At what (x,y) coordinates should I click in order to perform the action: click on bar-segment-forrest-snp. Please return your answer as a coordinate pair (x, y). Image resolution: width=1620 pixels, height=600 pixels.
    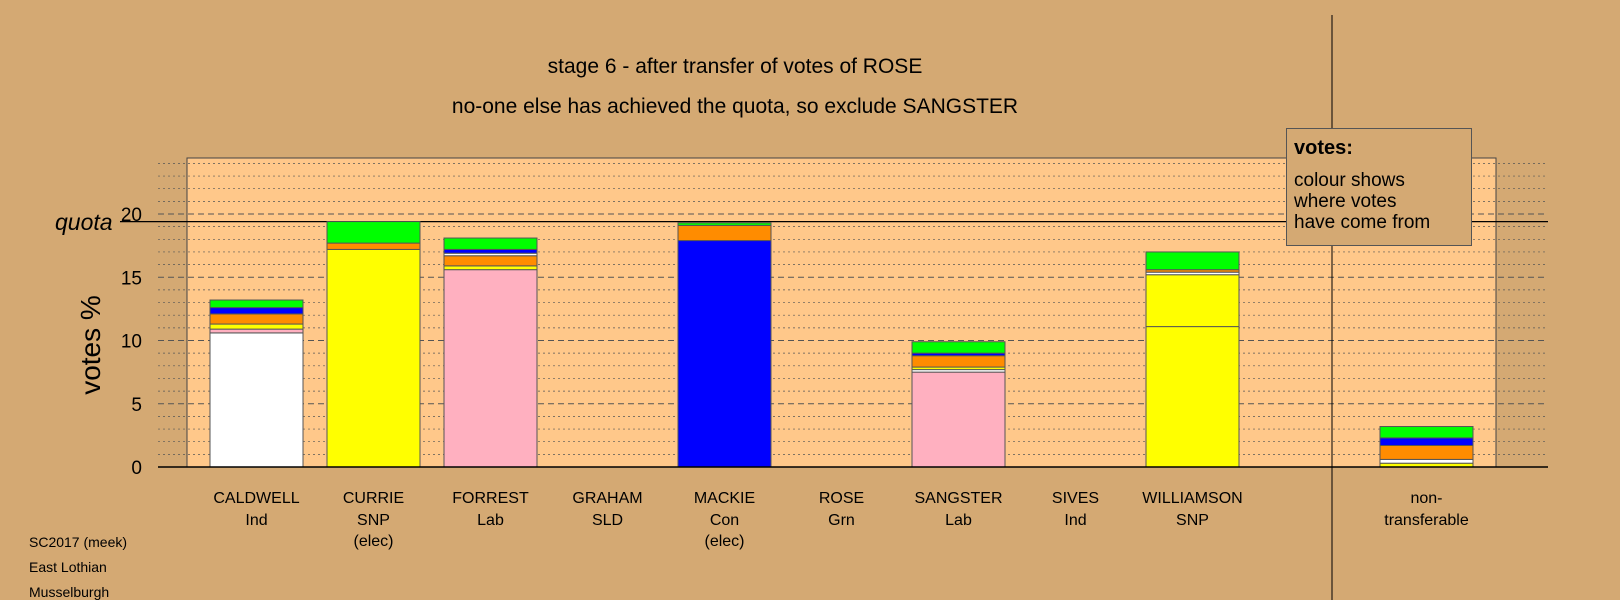
    Looking at the image, I should click on (490, 268).